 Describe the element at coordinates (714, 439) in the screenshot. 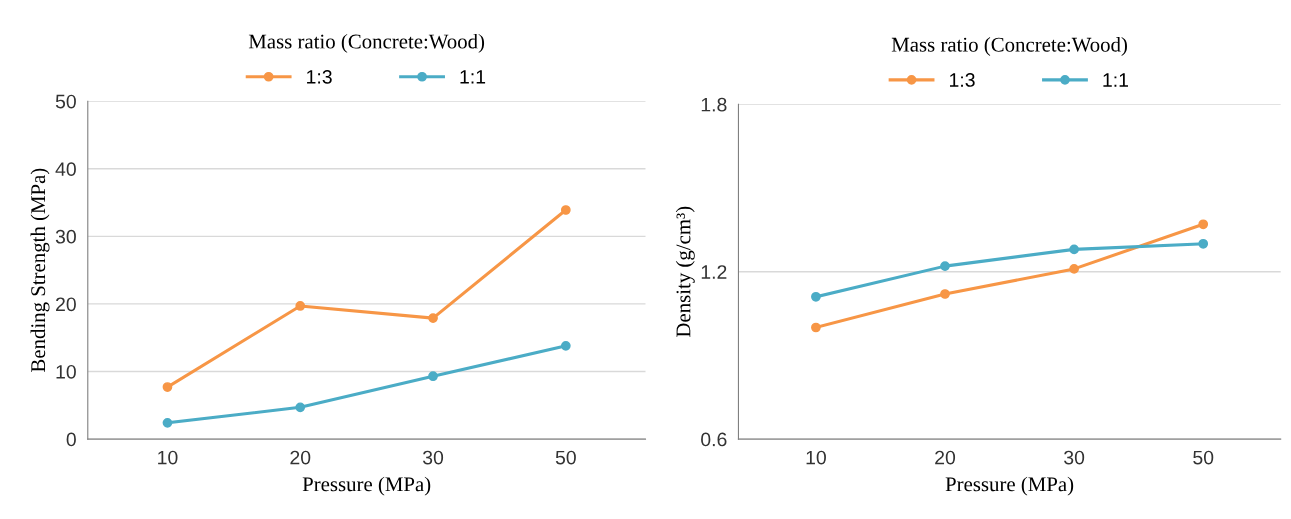

I see `y-tick-label: 0.6` at that location.